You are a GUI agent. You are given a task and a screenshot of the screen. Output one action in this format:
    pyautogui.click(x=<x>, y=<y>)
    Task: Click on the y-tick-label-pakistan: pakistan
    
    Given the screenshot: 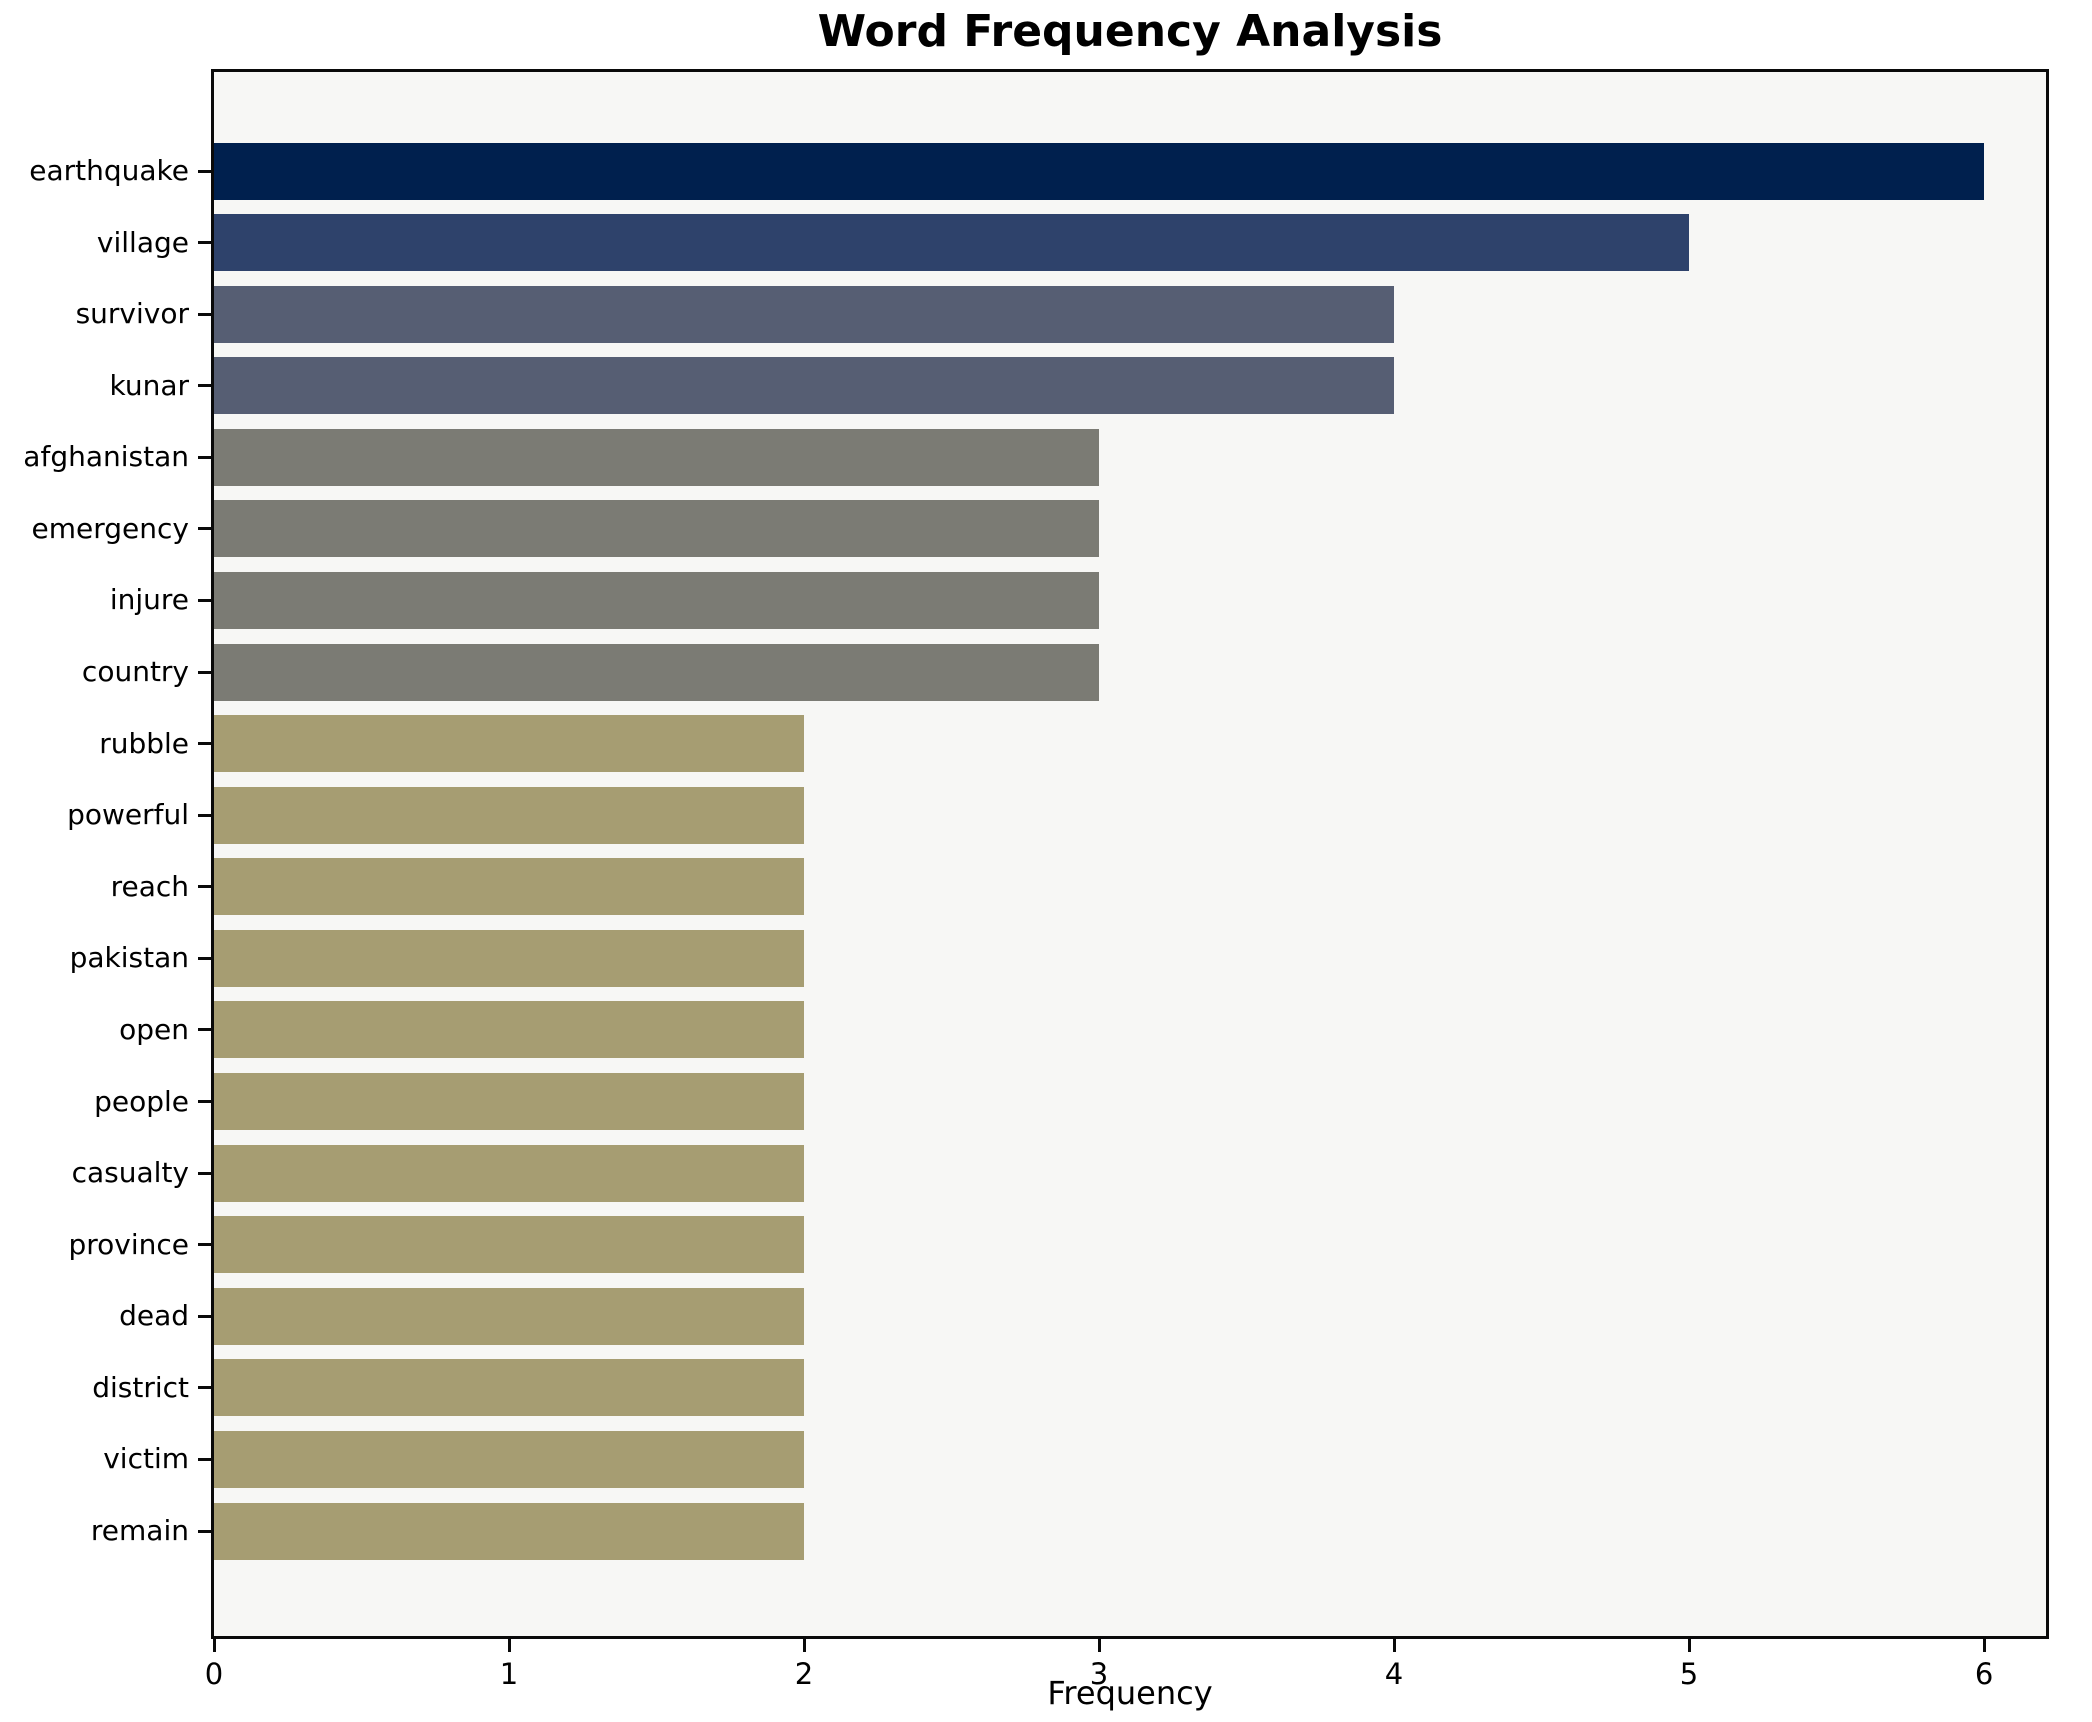 What is the action you would take?
    pyautogui.click(x=129, y=958)
    